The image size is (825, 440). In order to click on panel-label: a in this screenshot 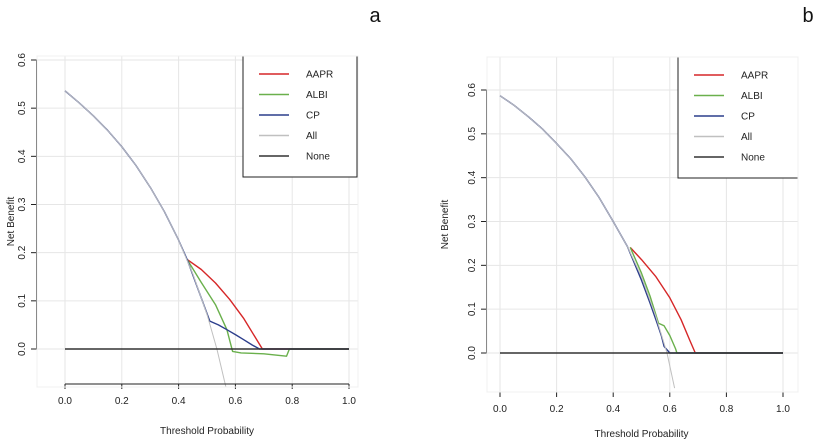, I will do `click(375, 16)`.